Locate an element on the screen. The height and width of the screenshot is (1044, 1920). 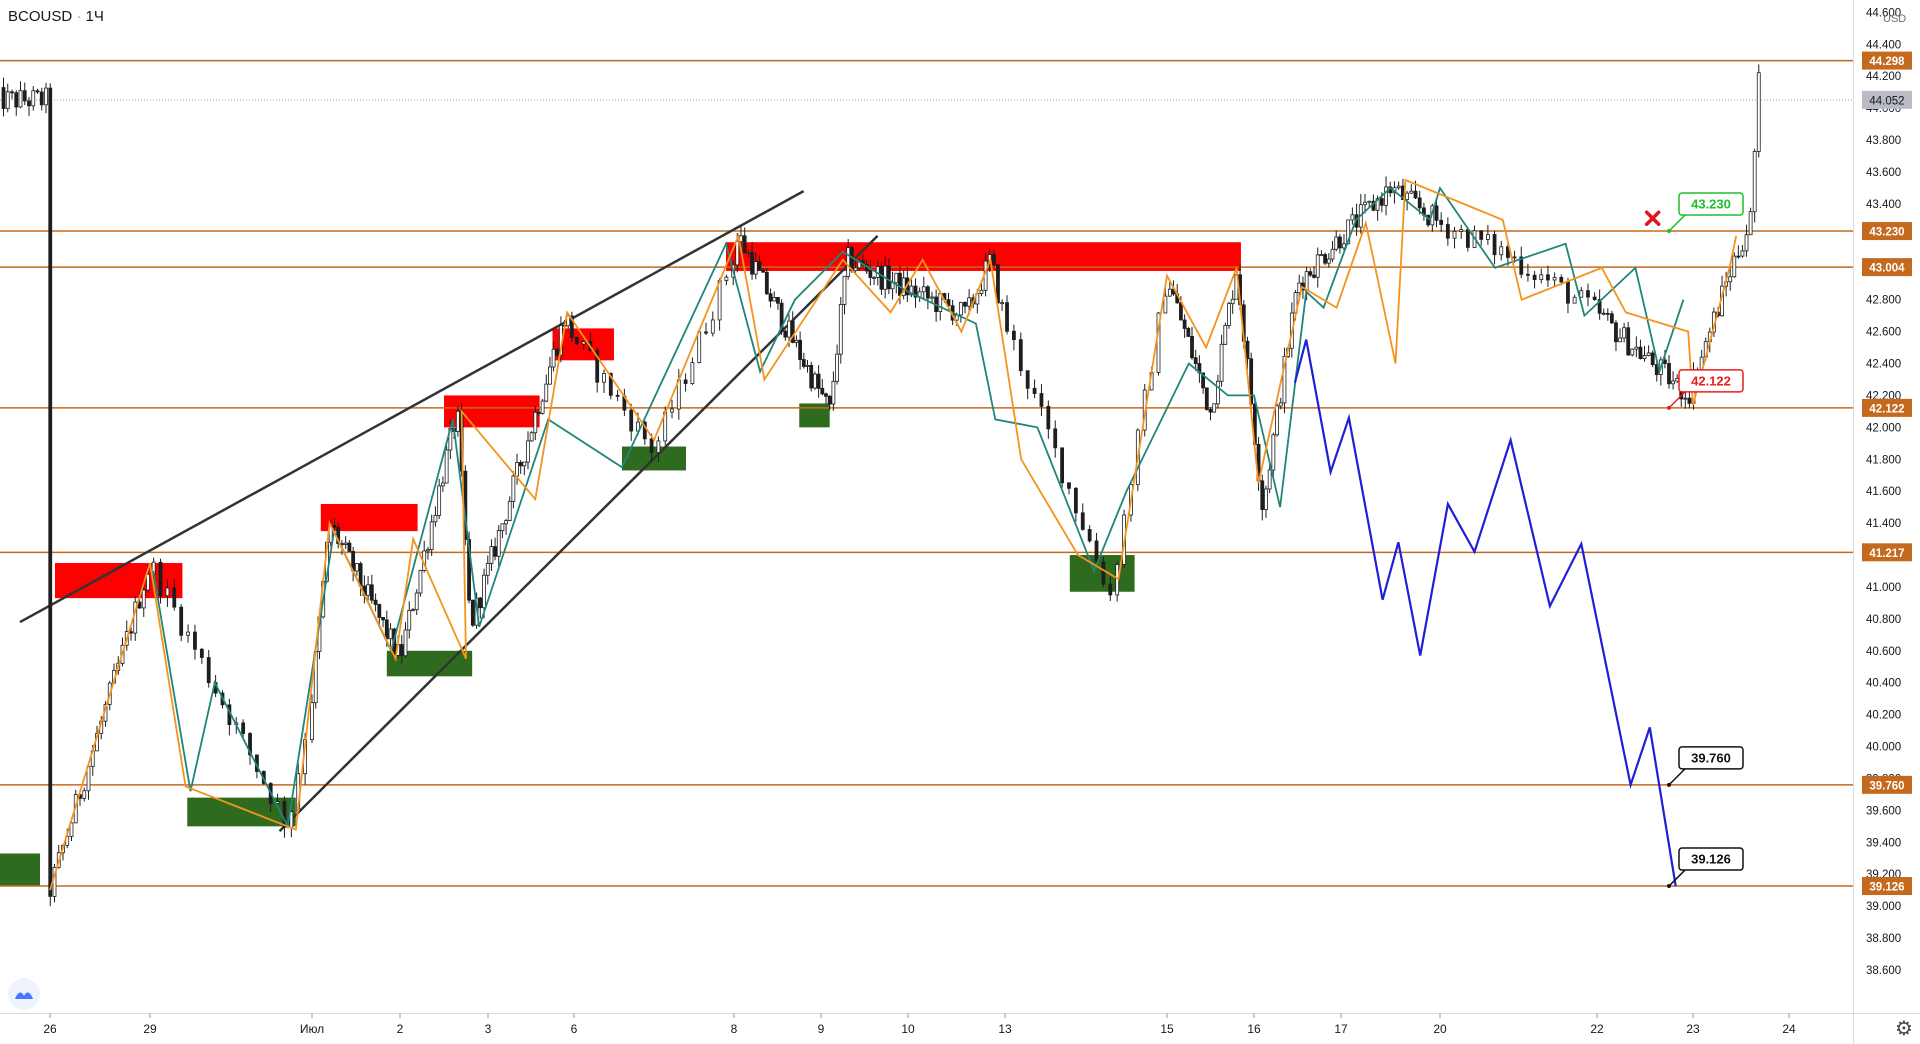
level-price-tag is located at coordinates (1887, 407).